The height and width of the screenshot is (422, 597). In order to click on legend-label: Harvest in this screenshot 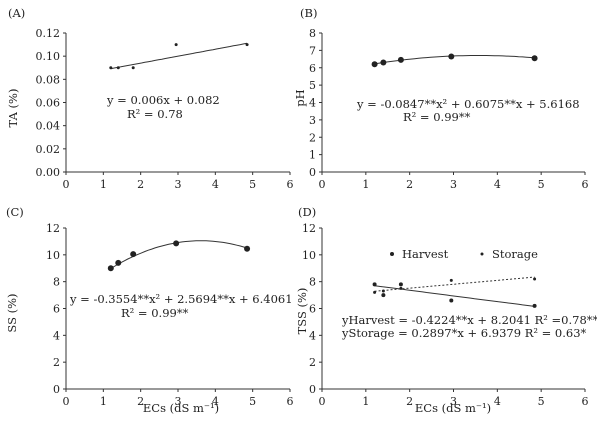, I will do `click(425, 254)`.